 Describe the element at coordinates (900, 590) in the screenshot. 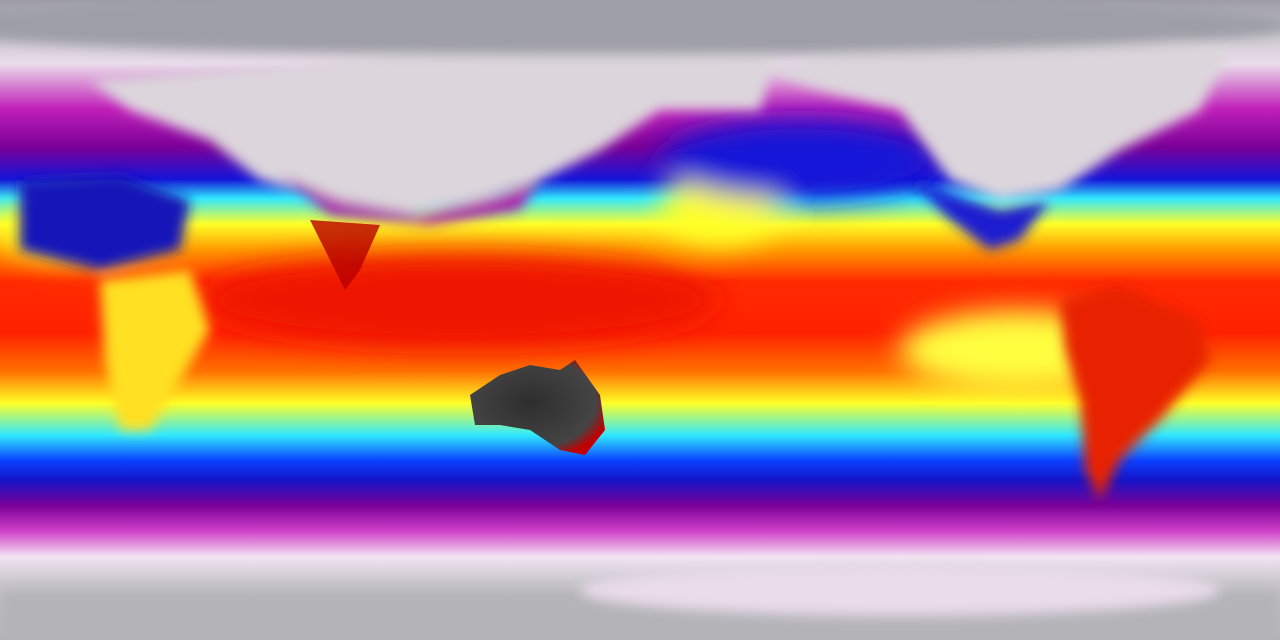

I see `southern-ice` at that location.